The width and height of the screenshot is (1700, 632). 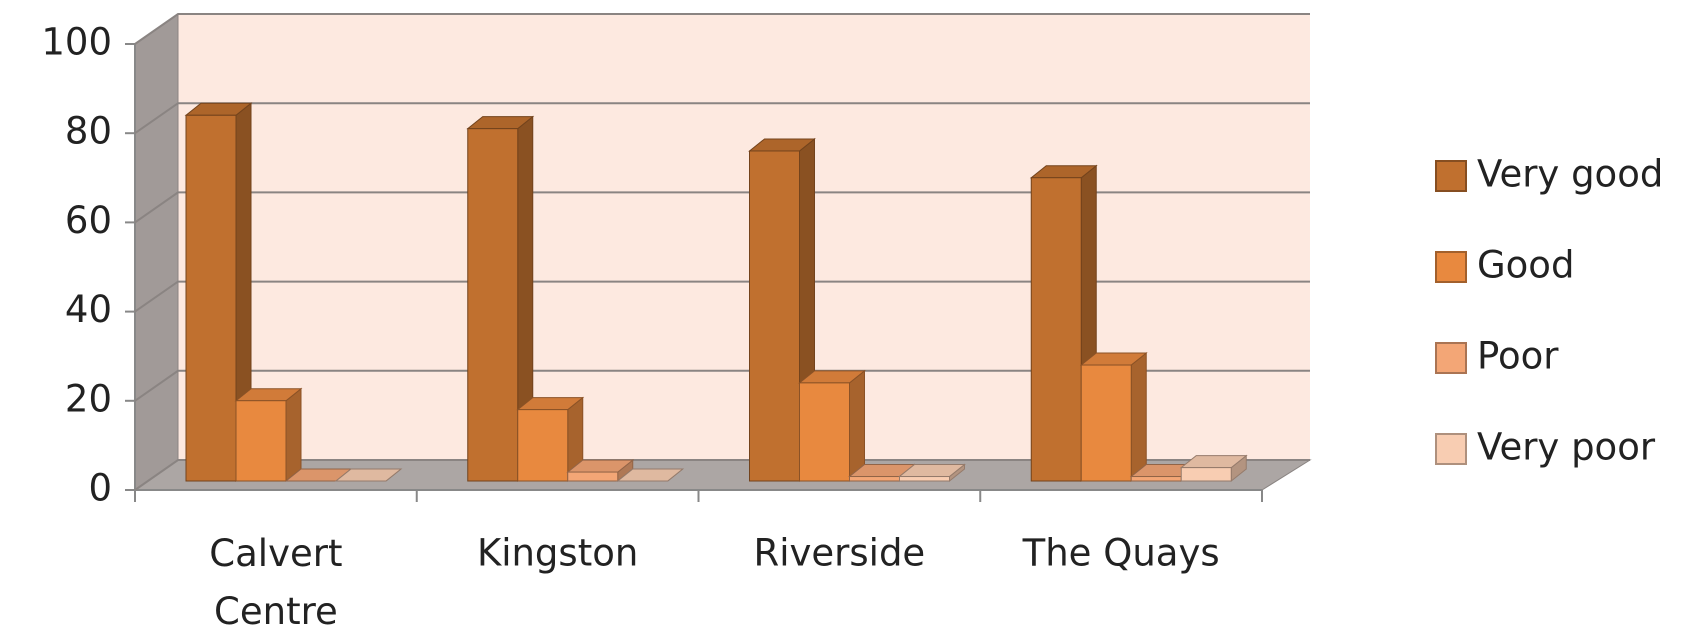 I want to click on y-tick-label: 100, so click(x=76, y=42).